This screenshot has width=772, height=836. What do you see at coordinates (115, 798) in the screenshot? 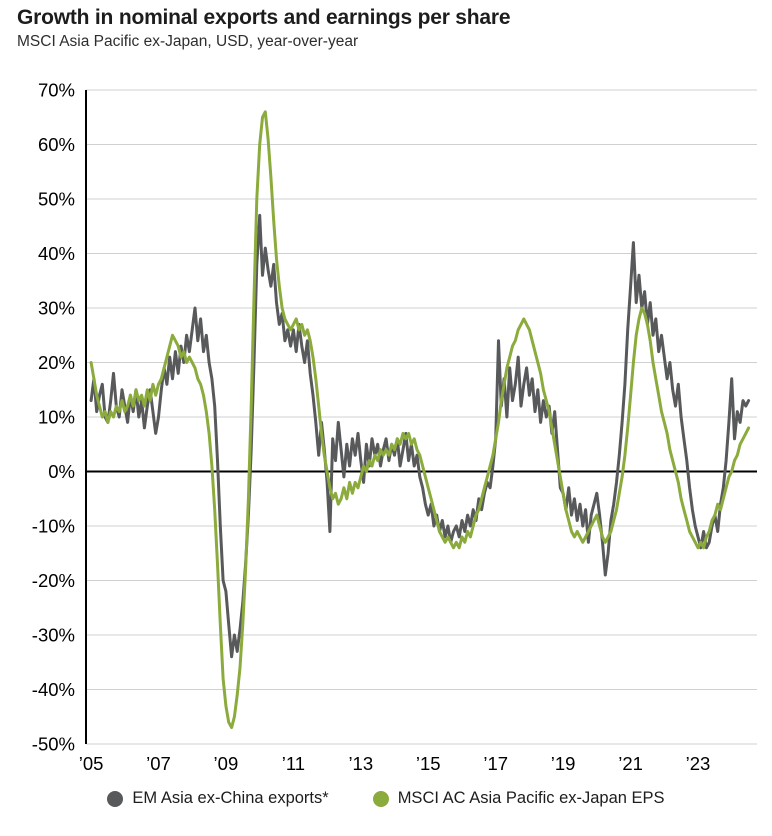
I see `legend-dot-exports-icon` at bounding box center [115, 798].